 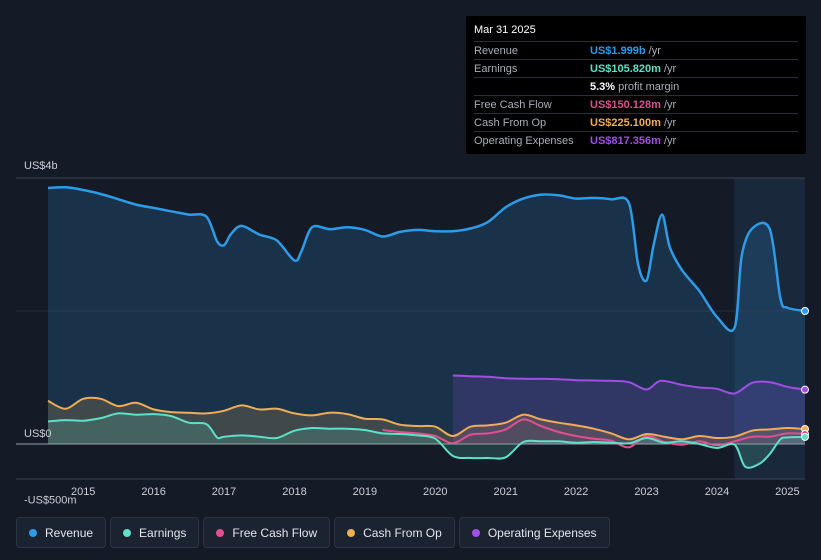 What do you see at coordinates (717, 492) in the screenshot?
I see `x-tick-label: 2024` at bounding box center [717, 492].